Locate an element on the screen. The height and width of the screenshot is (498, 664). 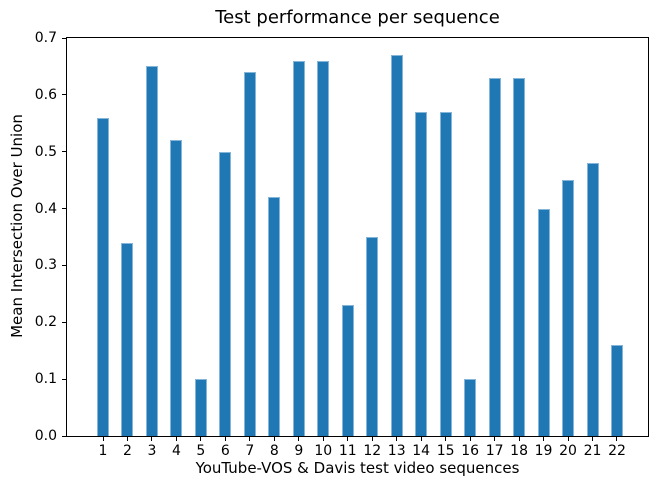
x-tick-label: 10 is located at coordinates (323, 451).